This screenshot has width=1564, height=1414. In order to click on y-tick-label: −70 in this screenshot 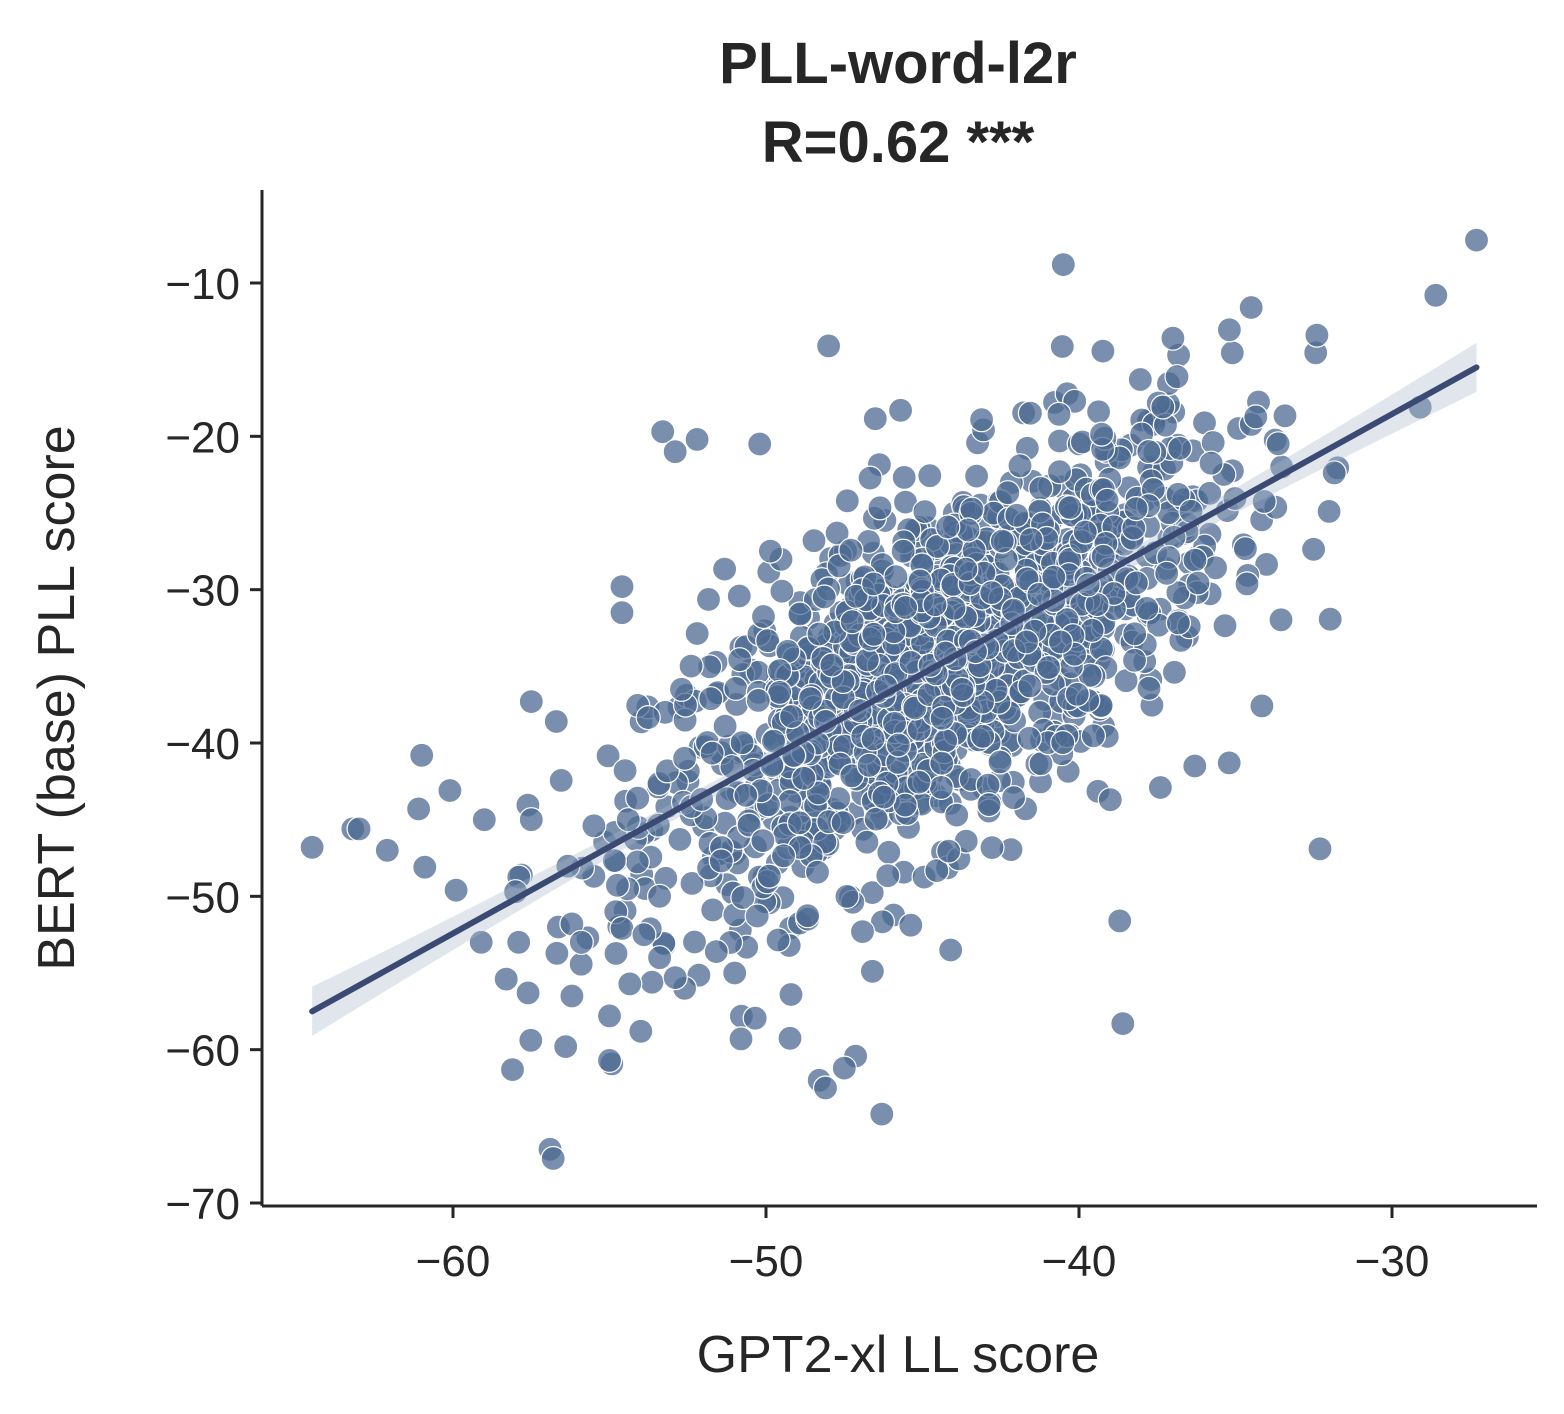, I will do `click(202, 1204)`.